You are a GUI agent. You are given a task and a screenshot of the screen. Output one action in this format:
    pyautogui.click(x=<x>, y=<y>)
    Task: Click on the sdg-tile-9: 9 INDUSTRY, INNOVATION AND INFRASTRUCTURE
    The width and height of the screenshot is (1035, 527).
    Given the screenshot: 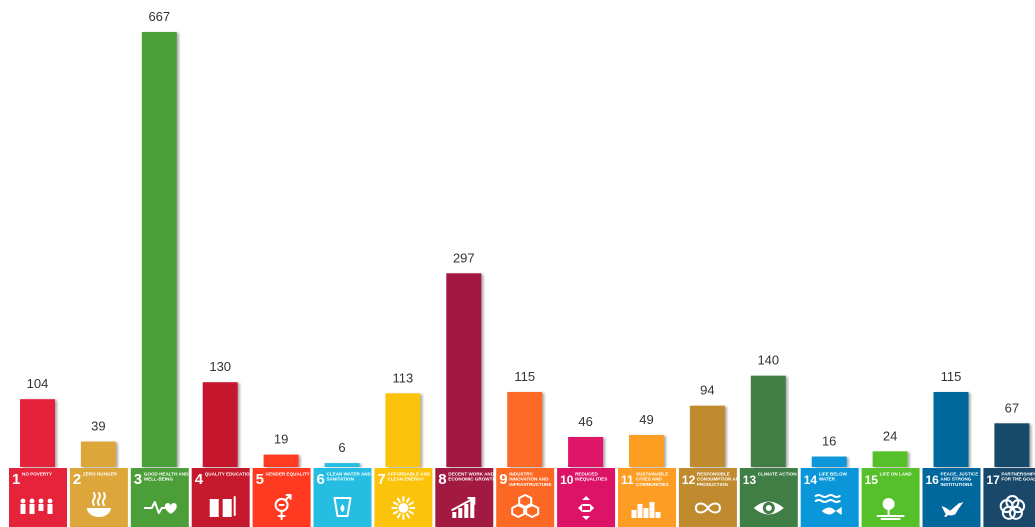 What is the action you would take?
    pyautogui.click(x=525, y=497)
    